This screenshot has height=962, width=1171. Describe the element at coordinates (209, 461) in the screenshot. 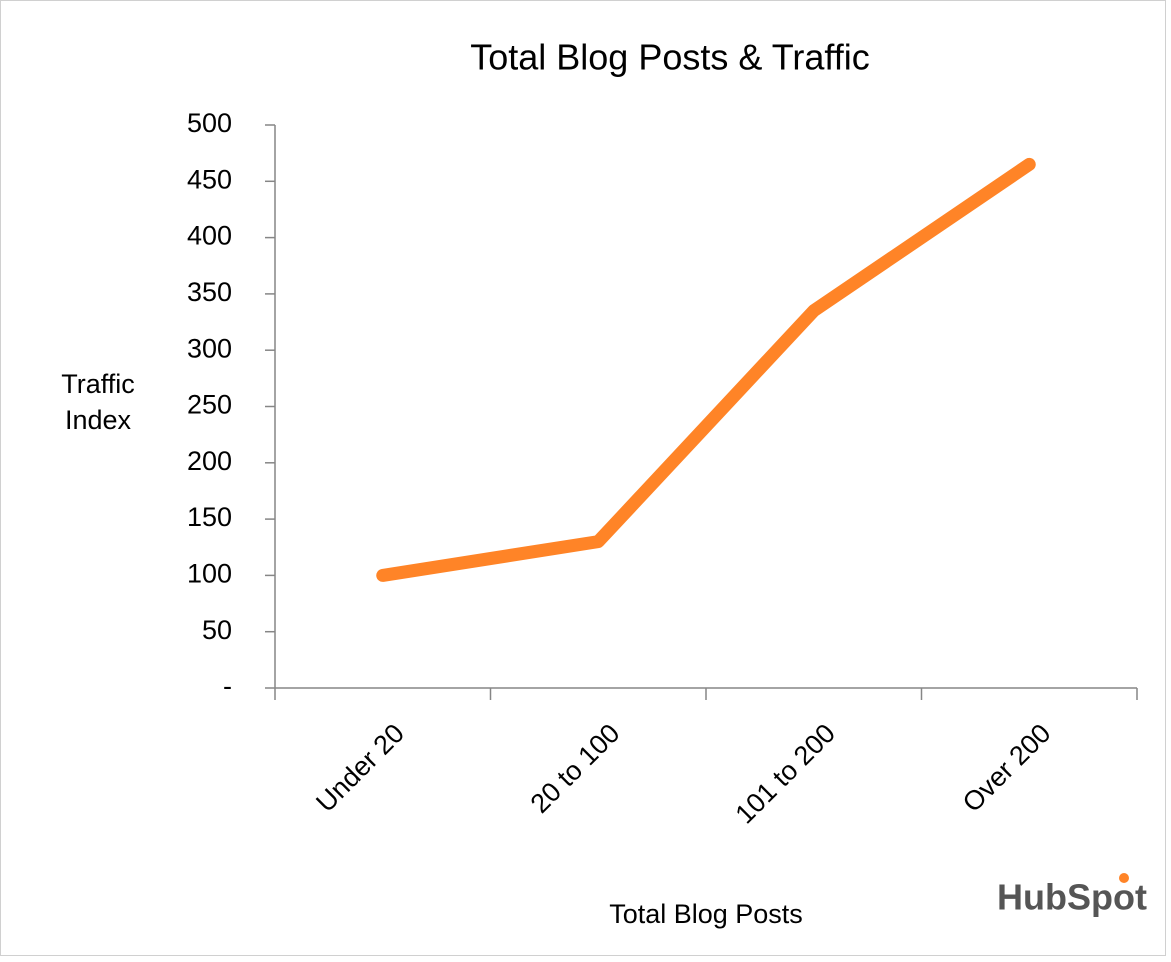

I see `y-tick-label: 200` at that location.